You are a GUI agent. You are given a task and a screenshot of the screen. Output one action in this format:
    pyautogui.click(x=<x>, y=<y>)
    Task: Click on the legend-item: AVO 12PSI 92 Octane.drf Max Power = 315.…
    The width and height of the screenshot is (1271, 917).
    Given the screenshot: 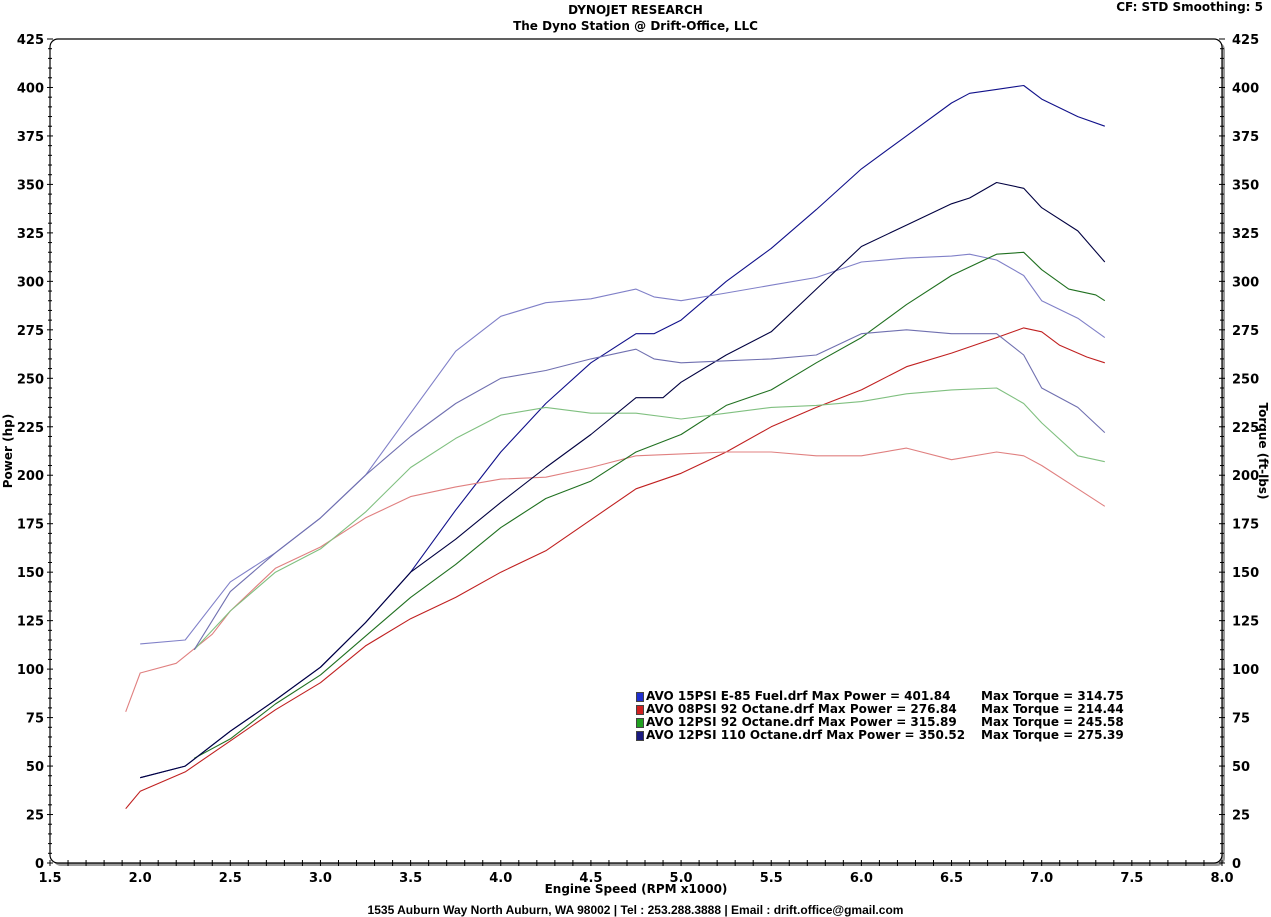 What is the action you would take?
    pyautogui.click(x=880, y=722)
    